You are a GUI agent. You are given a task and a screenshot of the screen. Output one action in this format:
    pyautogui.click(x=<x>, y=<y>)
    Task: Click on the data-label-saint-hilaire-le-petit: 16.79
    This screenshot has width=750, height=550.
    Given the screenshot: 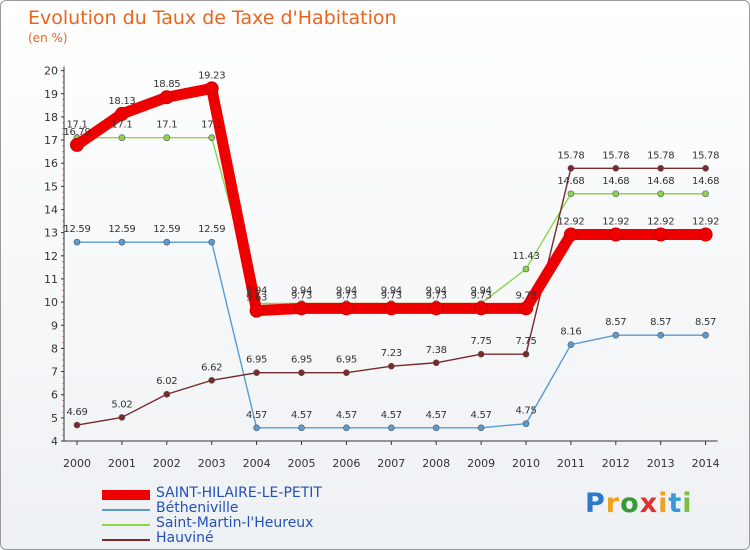 What is the action you would take?
    pyautogui.click(x=76, y=132)
    